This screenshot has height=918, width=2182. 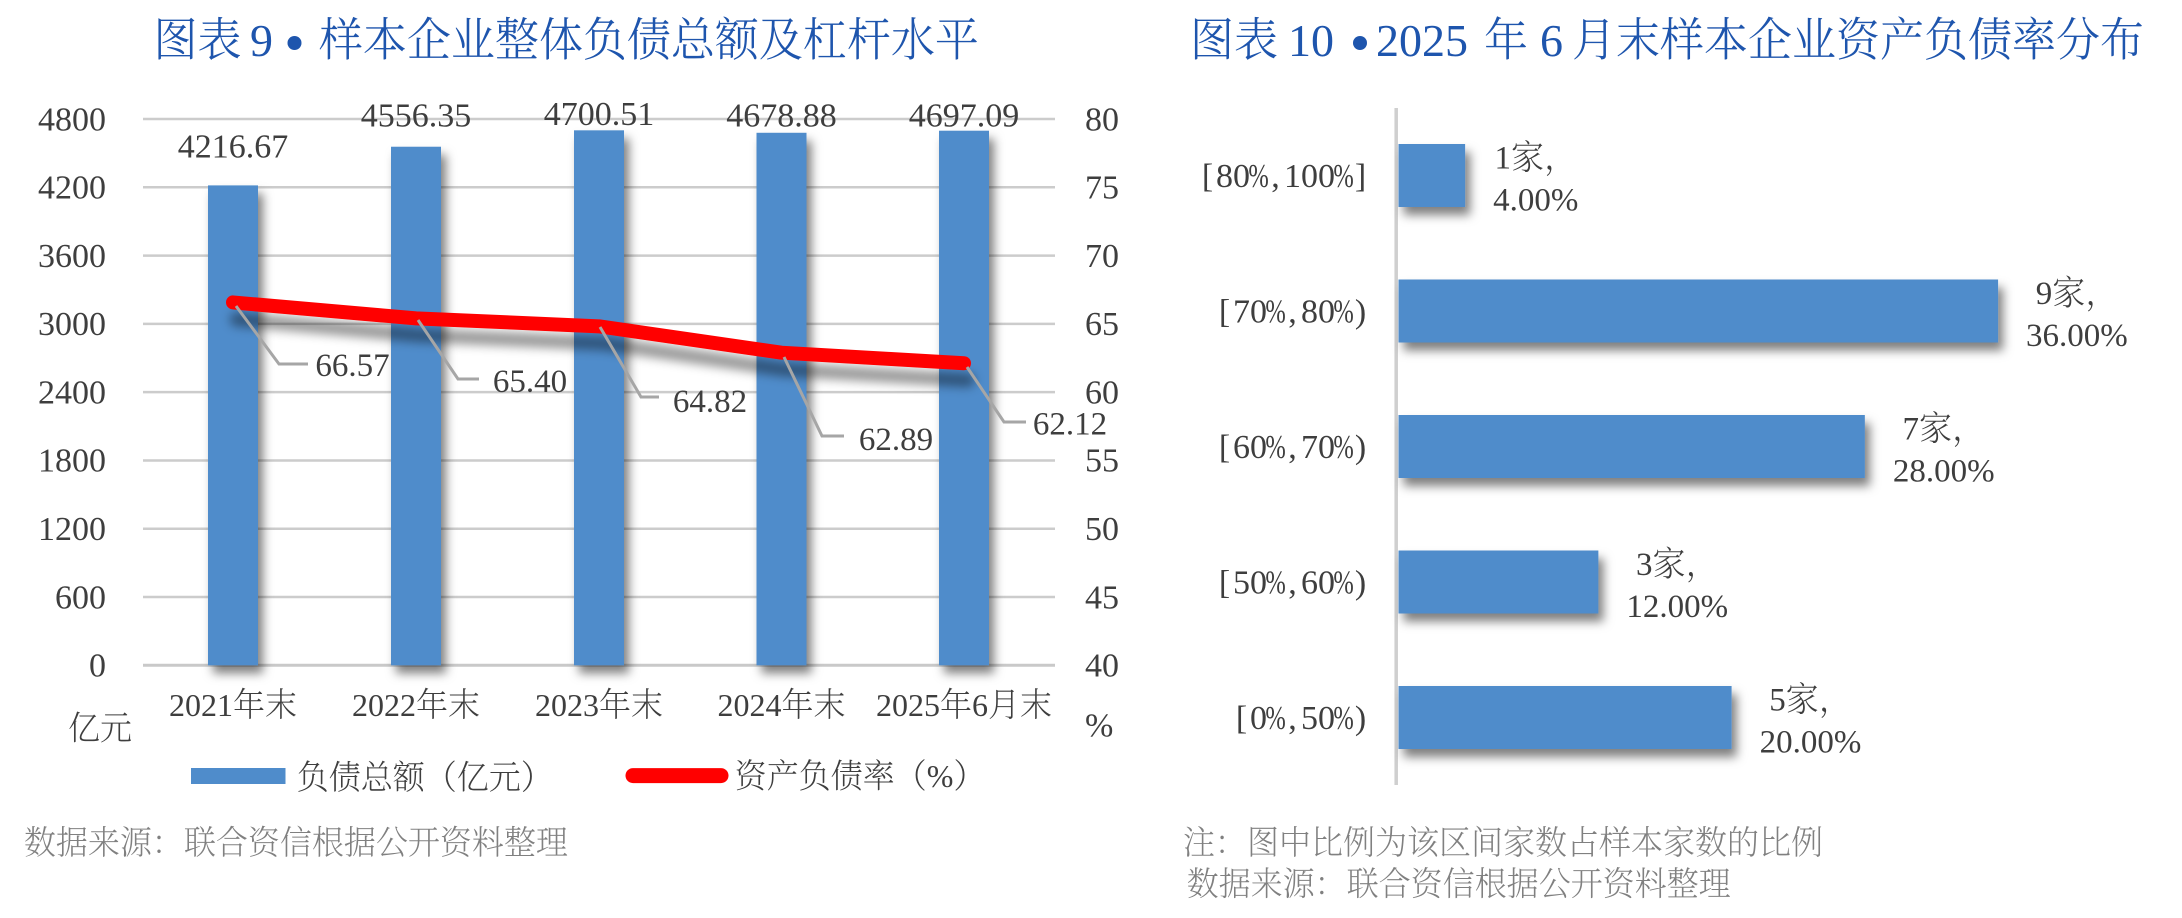 I want to click on svg-text: 75, so click(x=1102, y=188).